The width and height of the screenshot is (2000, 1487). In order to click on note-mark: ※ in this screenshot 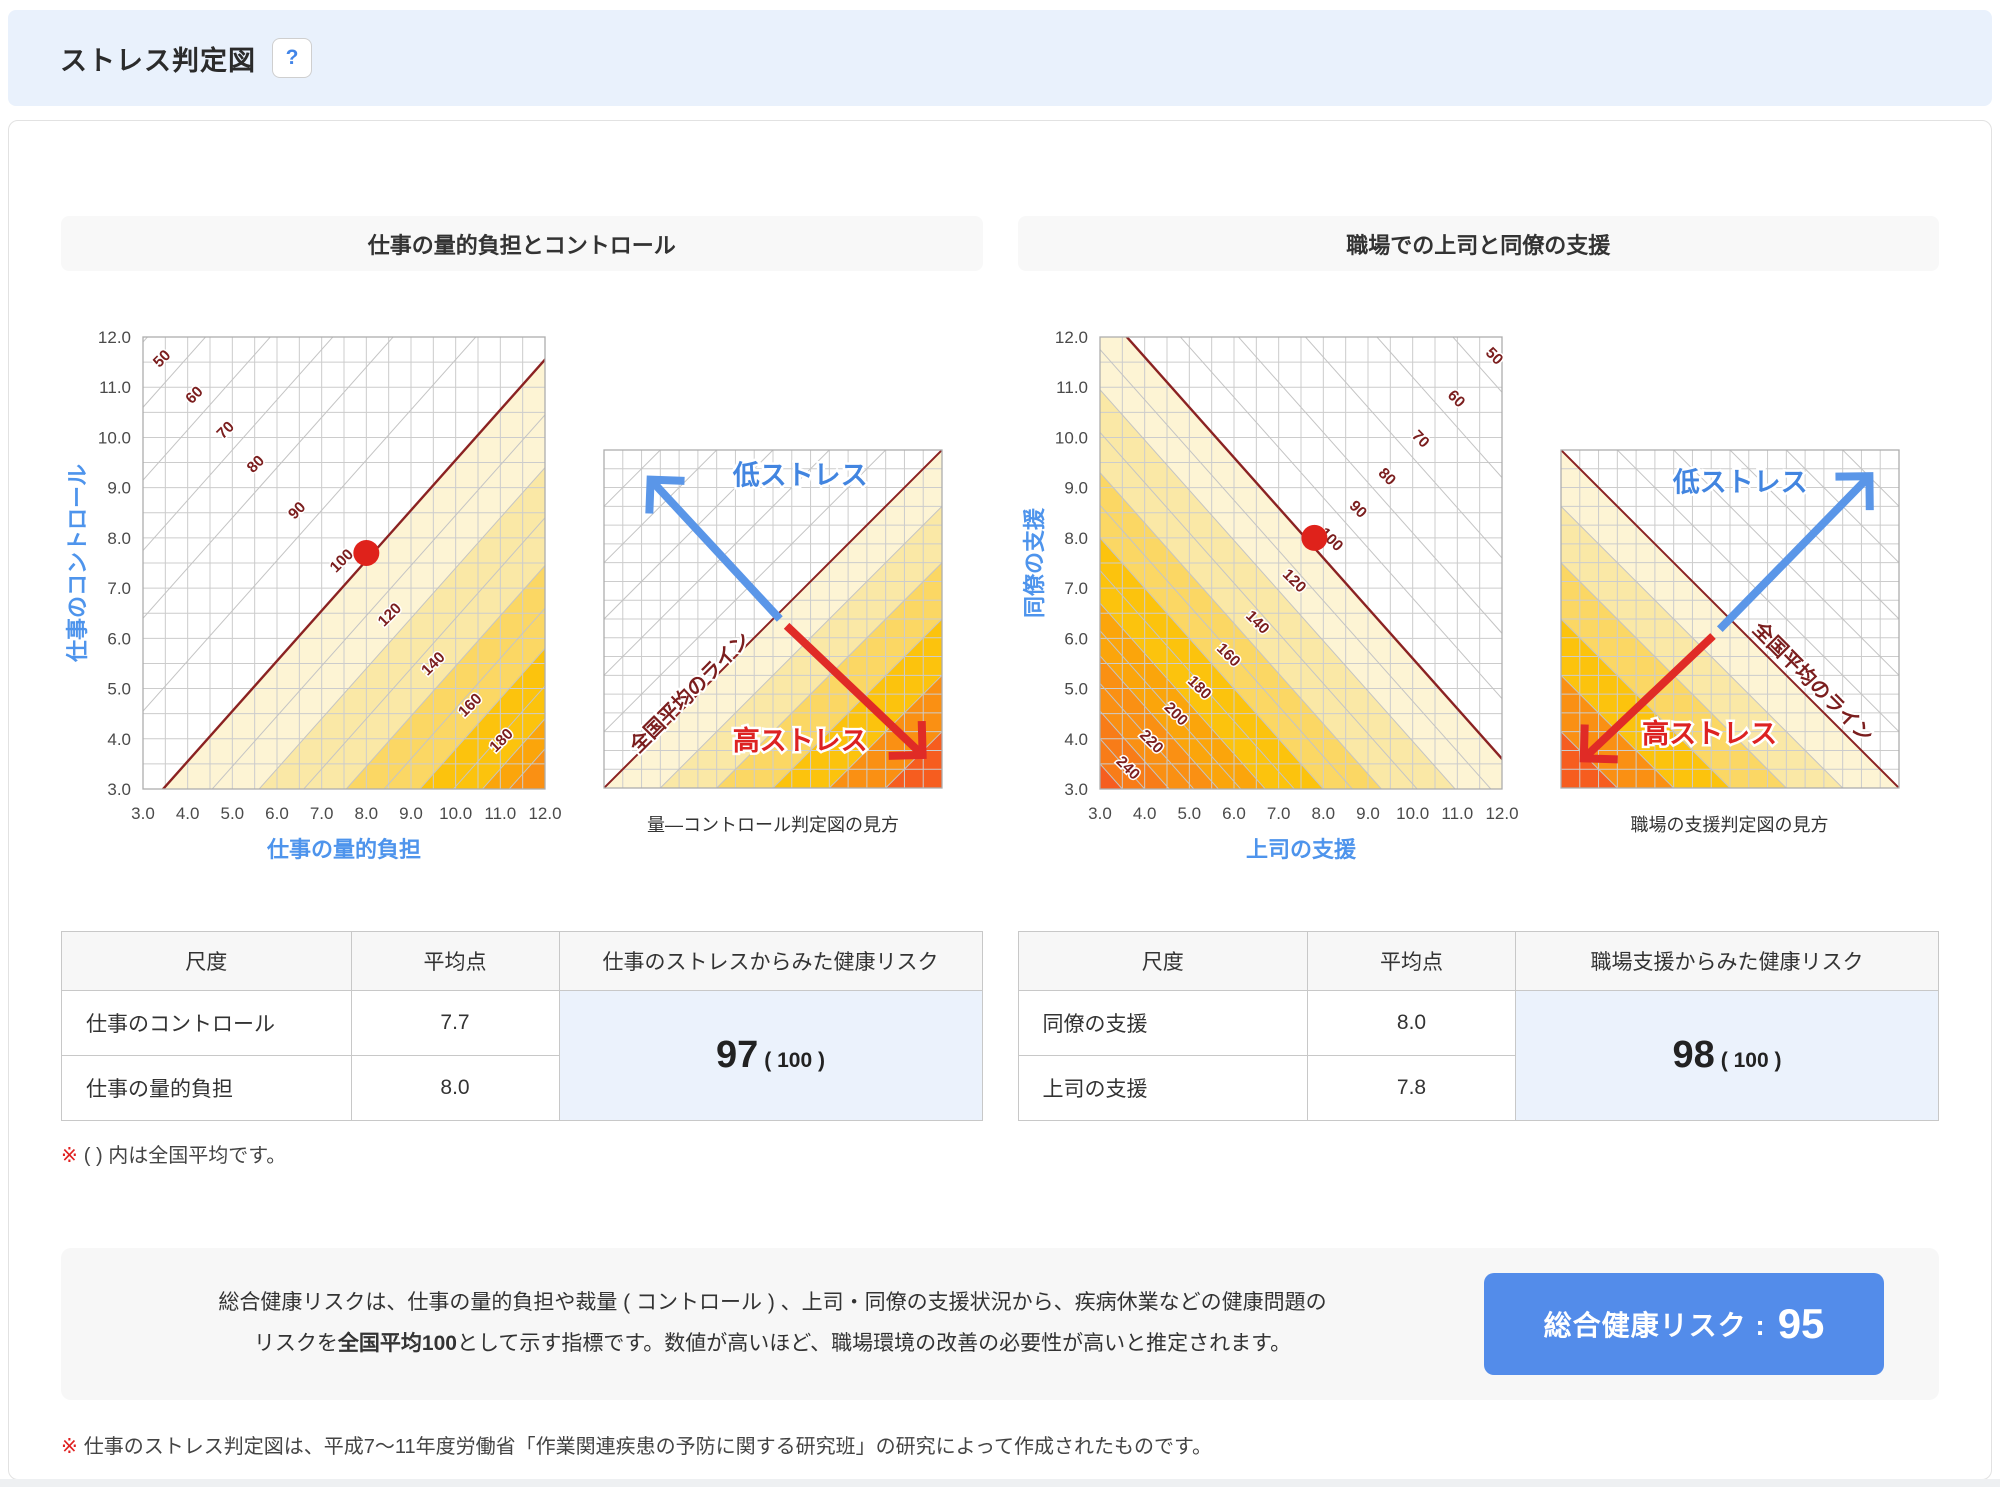, I will do `click(69, 1156)`.